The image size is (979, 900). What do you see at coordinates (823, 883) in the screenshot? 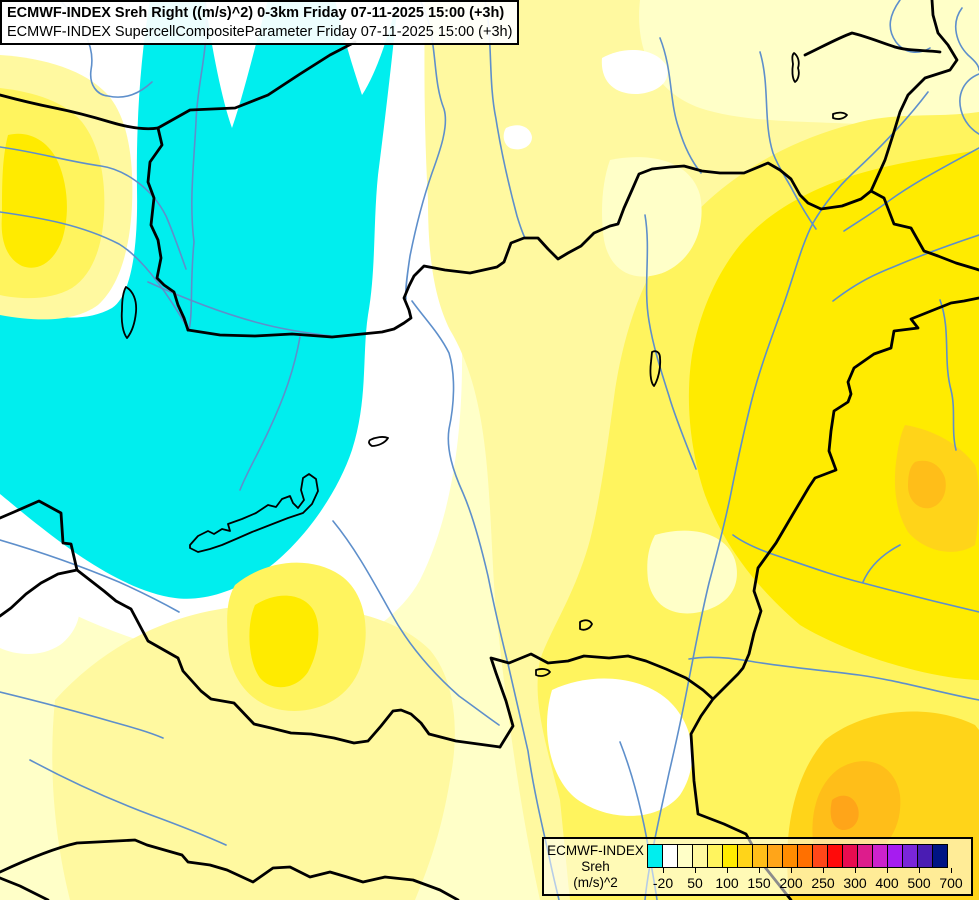
I see `legend-tick-label: 250` at bounding box center [823, 883].